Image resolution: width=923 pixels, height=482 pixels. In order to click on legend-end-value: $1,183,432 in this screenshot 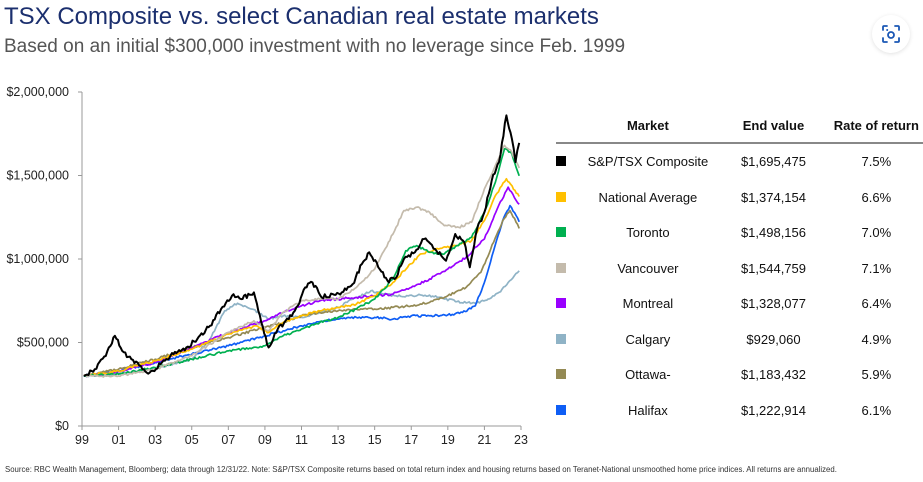, I will do `click(773, 375)`.